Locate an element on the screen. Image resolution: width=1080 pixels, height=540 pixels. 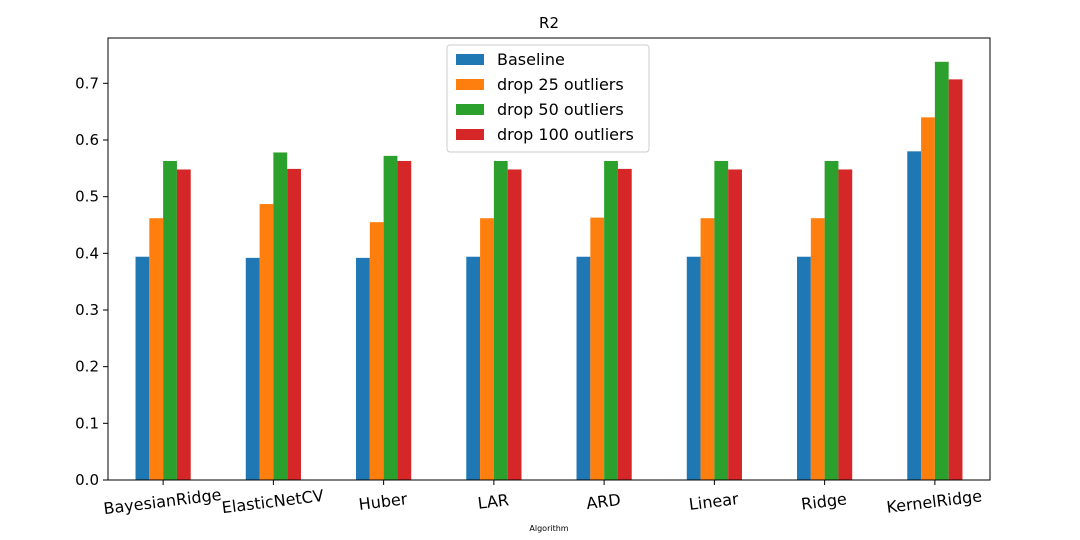
bar-drop-25-outliers-ridge is located at coordinates (817, 349).